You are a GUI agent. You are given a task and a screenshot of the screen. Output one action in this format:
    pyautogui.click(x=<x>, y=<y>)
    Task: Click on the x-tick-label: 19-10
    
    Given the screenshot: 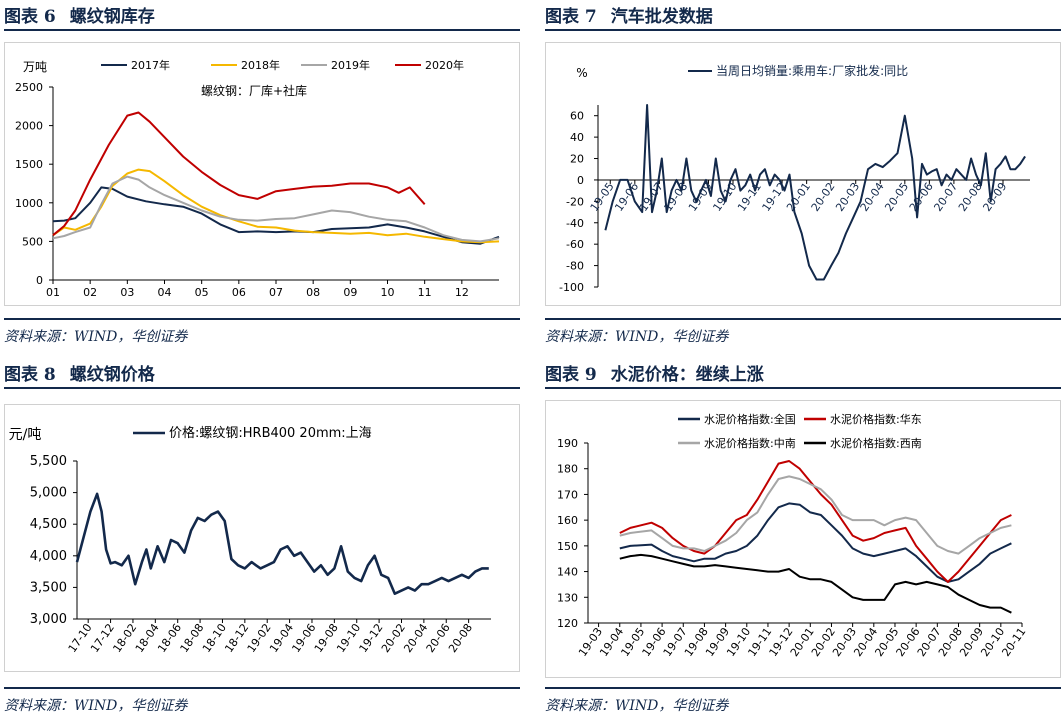 What is the action you would take?
    pyautogui.click(x=724, y=197)
    